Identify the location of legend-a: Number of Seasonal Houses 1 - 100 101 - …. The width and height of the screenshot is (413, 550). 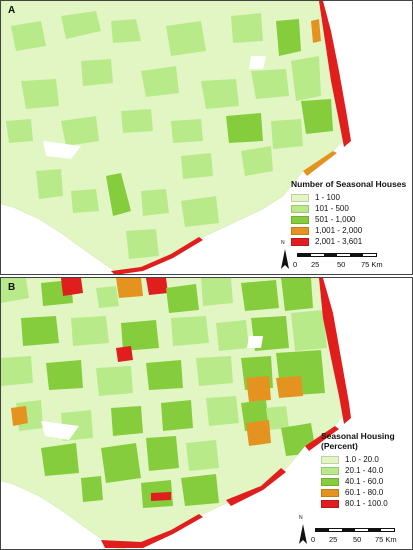
(348, 213).